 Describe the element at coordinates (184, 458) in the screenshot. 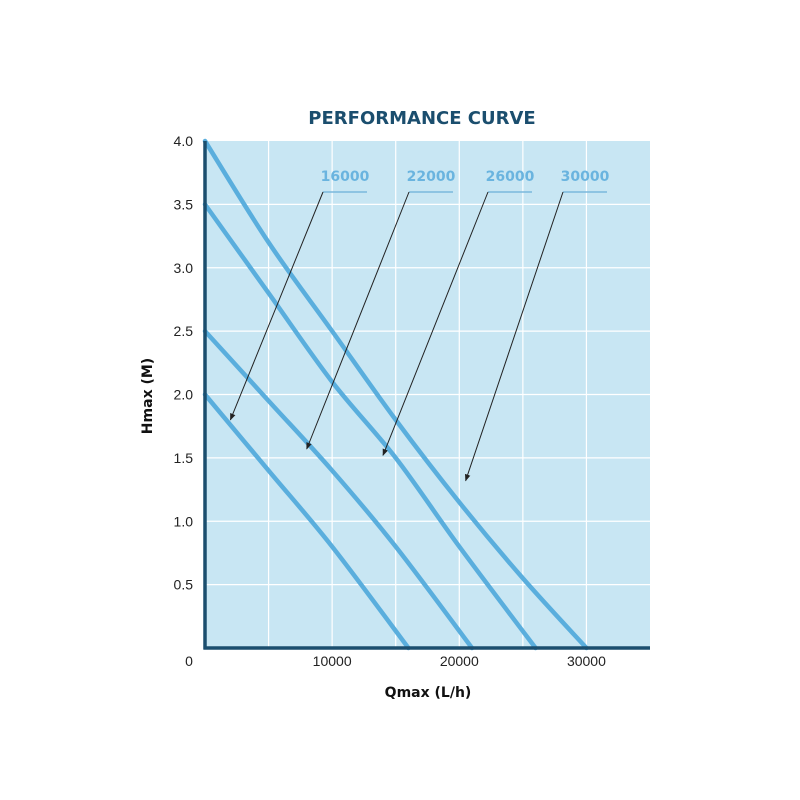

I see `y-tick-label: 1.5` at that location.